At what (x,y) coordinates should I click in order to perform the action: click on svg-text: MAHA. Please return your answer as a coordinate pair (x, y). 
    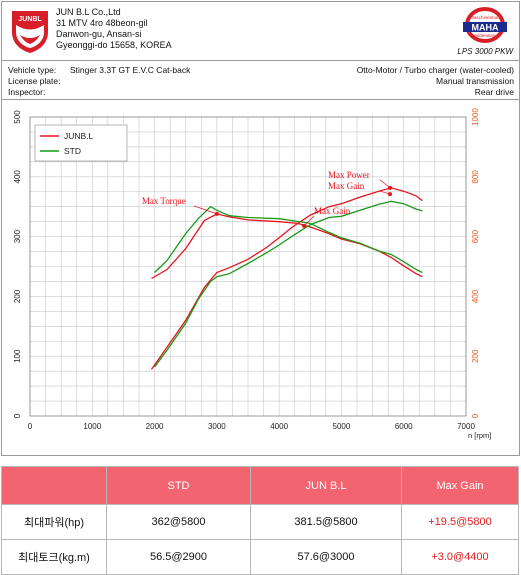
    Looking at the image, I should click on (485, 28).